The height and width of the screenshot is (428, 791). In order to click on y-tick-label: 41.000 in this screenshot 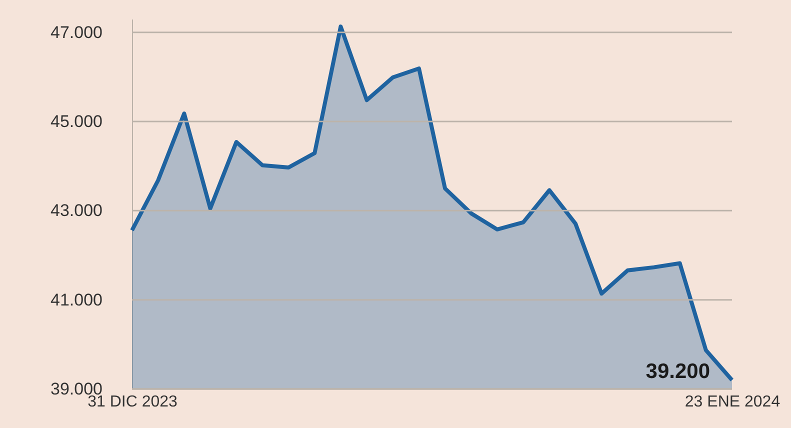, I will do `click(76, 300)`.